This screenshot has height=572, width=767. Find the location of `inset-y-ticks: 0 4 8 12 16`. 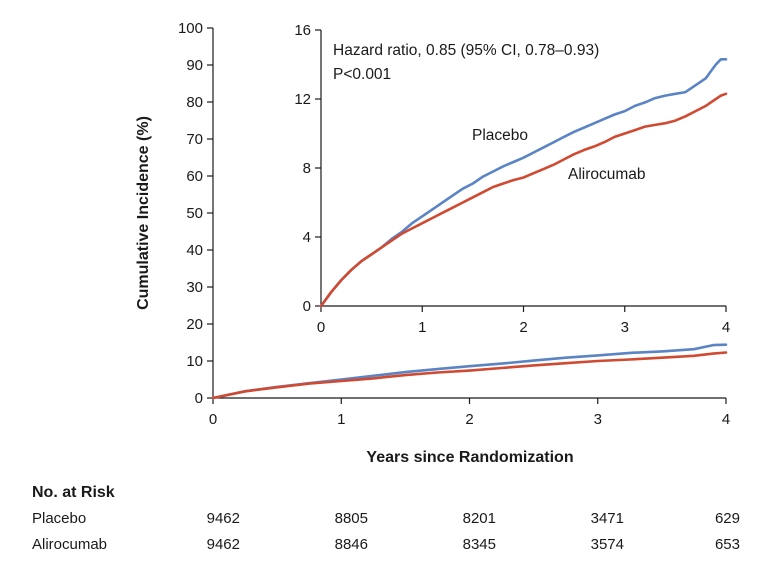

inset-y-ticks: 0 4 8 12 16 is located at coordinates (307, 168).